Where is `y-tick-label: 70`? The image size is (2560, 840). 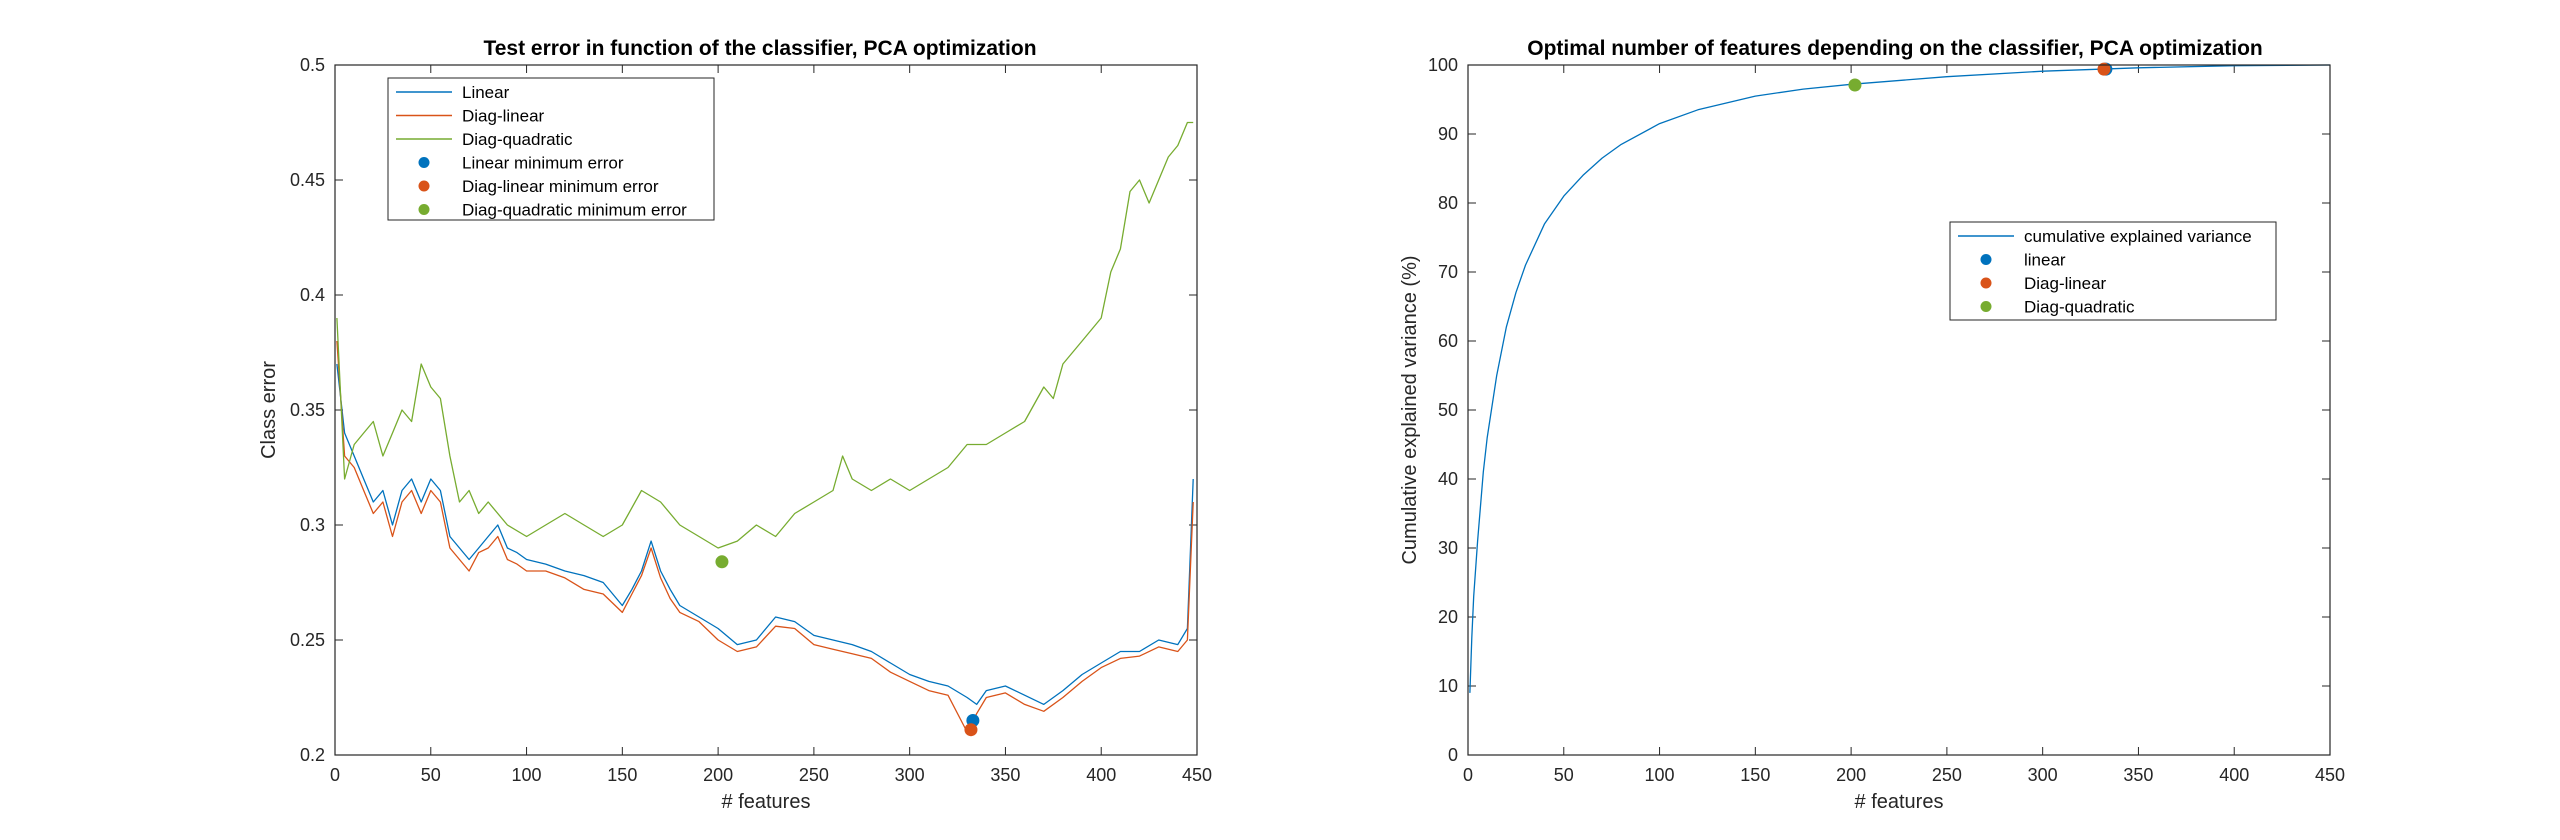 y-tick-label: 70 is located at coordinates (1448, 272).